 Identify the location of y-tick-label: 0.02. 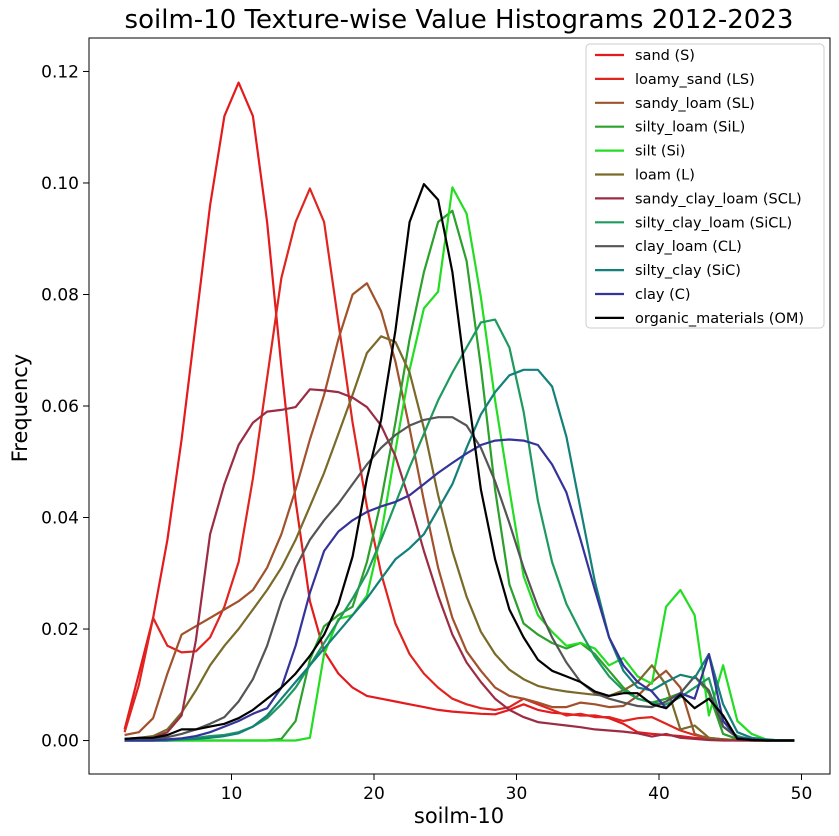
(60, 630).